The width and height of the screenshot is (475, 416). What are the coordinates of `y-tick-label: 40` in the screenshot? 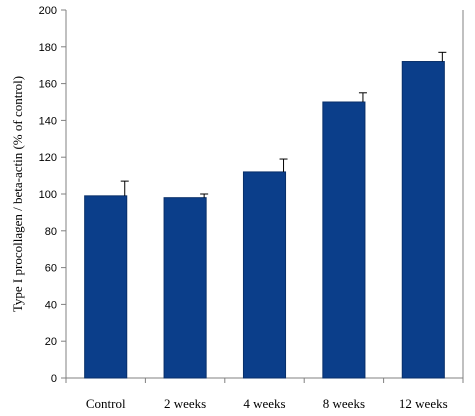 It's located at (51, 305).